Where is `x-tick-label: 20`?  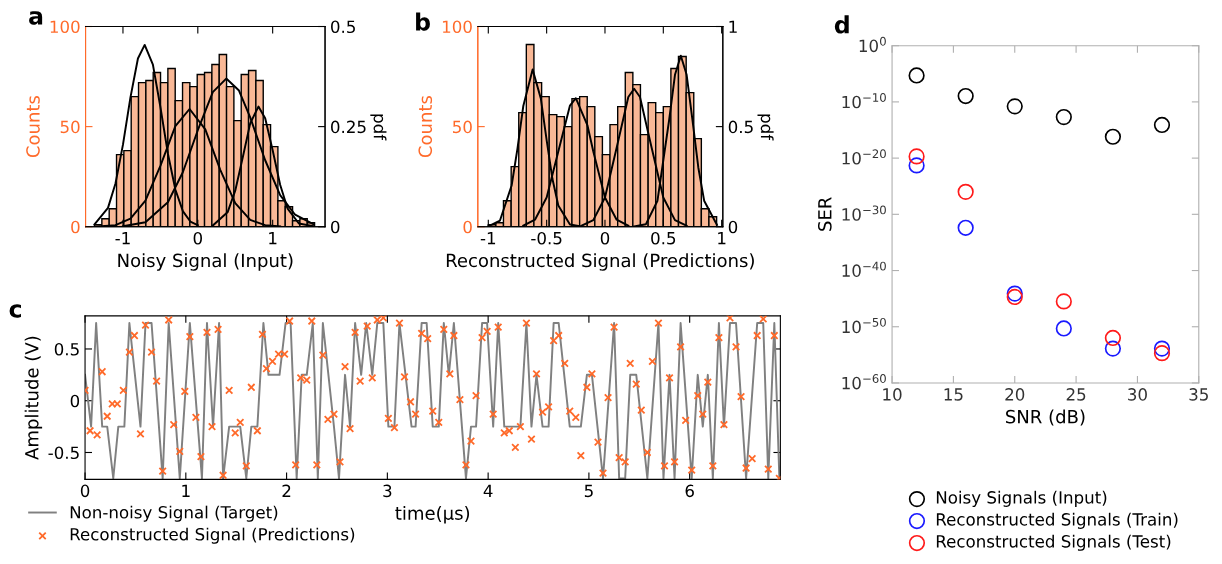
x-tick-label: 20 is located at coordinates (1015, 394).